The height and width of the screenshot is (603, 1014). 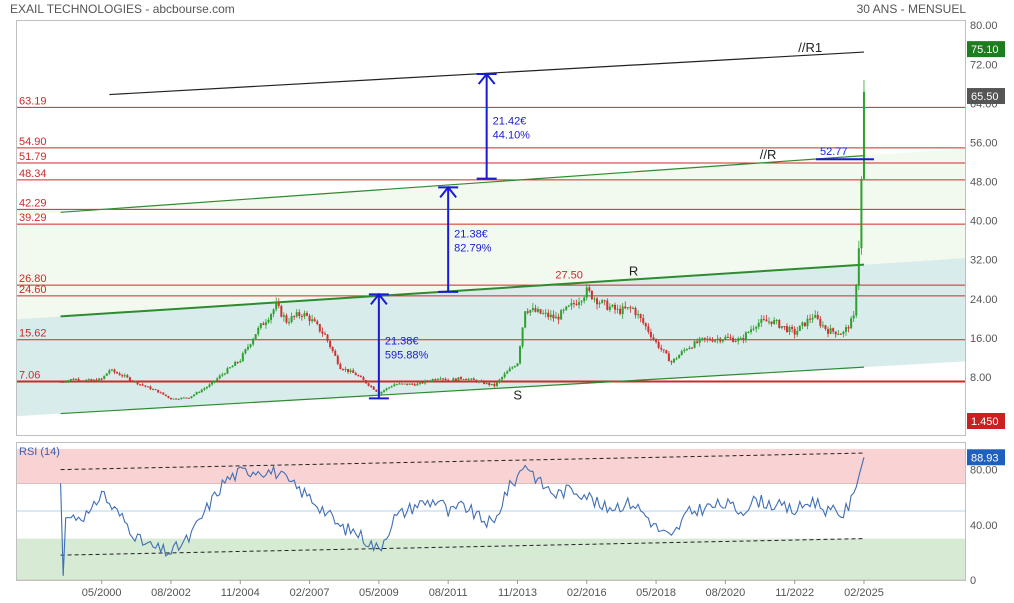 I want to click on measure-percent-1: 82.79%, so click(x=473, y=249).